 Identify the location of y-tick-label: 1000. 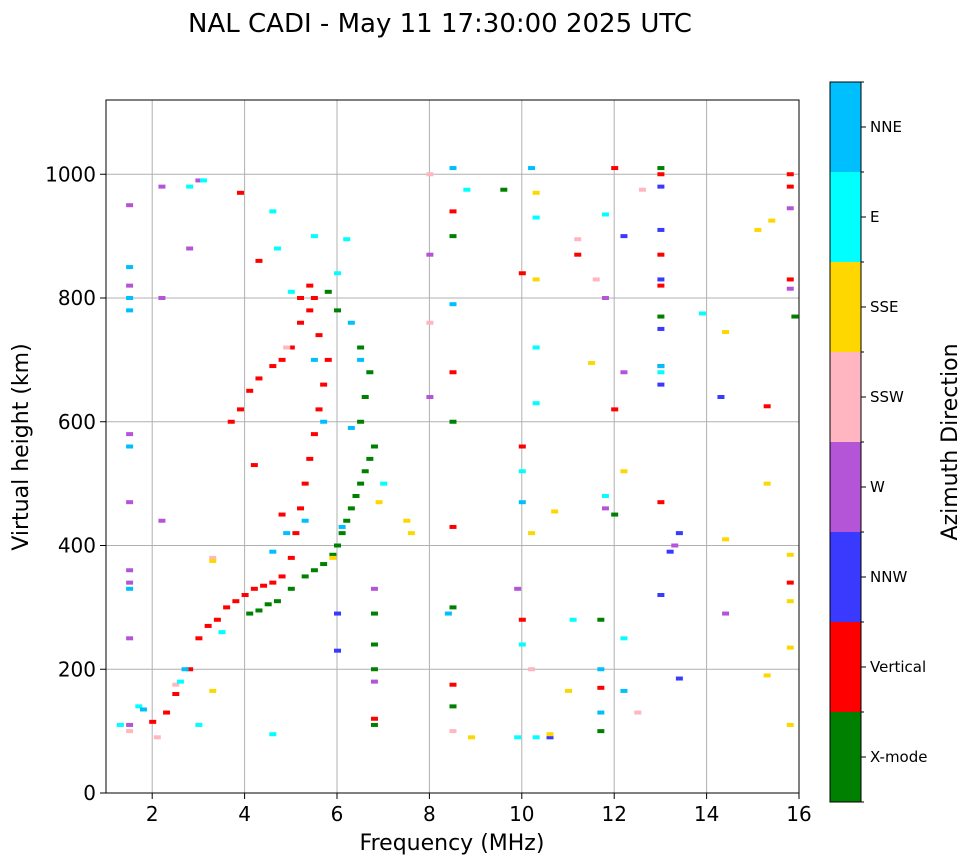
(70, 174).